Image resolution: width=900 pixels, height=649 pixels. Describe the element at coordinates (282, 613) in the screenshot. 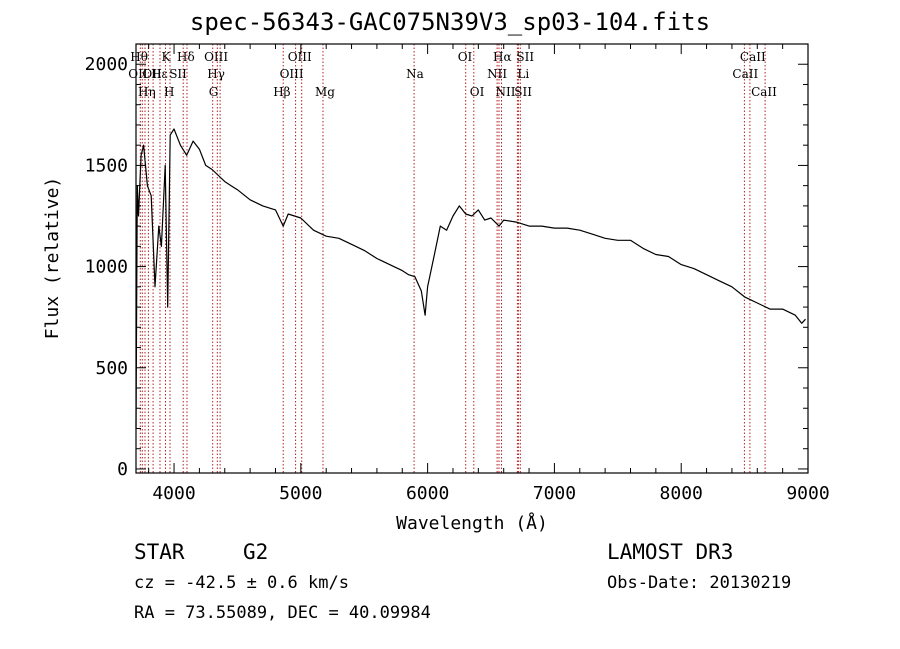

I see `coordinates: RA = 73.55089, DEC = 40.09984` at that location.